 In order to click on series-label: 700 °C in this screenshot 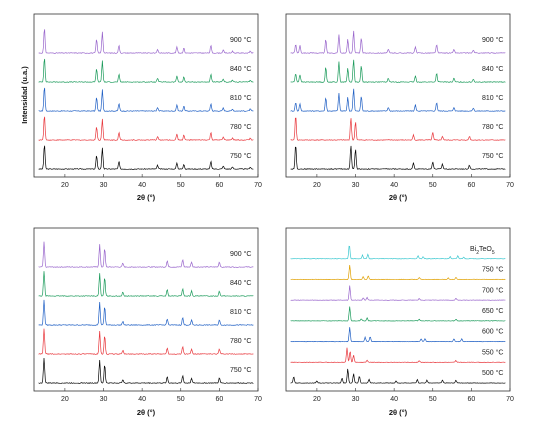, I will do `click(492, 290)`.